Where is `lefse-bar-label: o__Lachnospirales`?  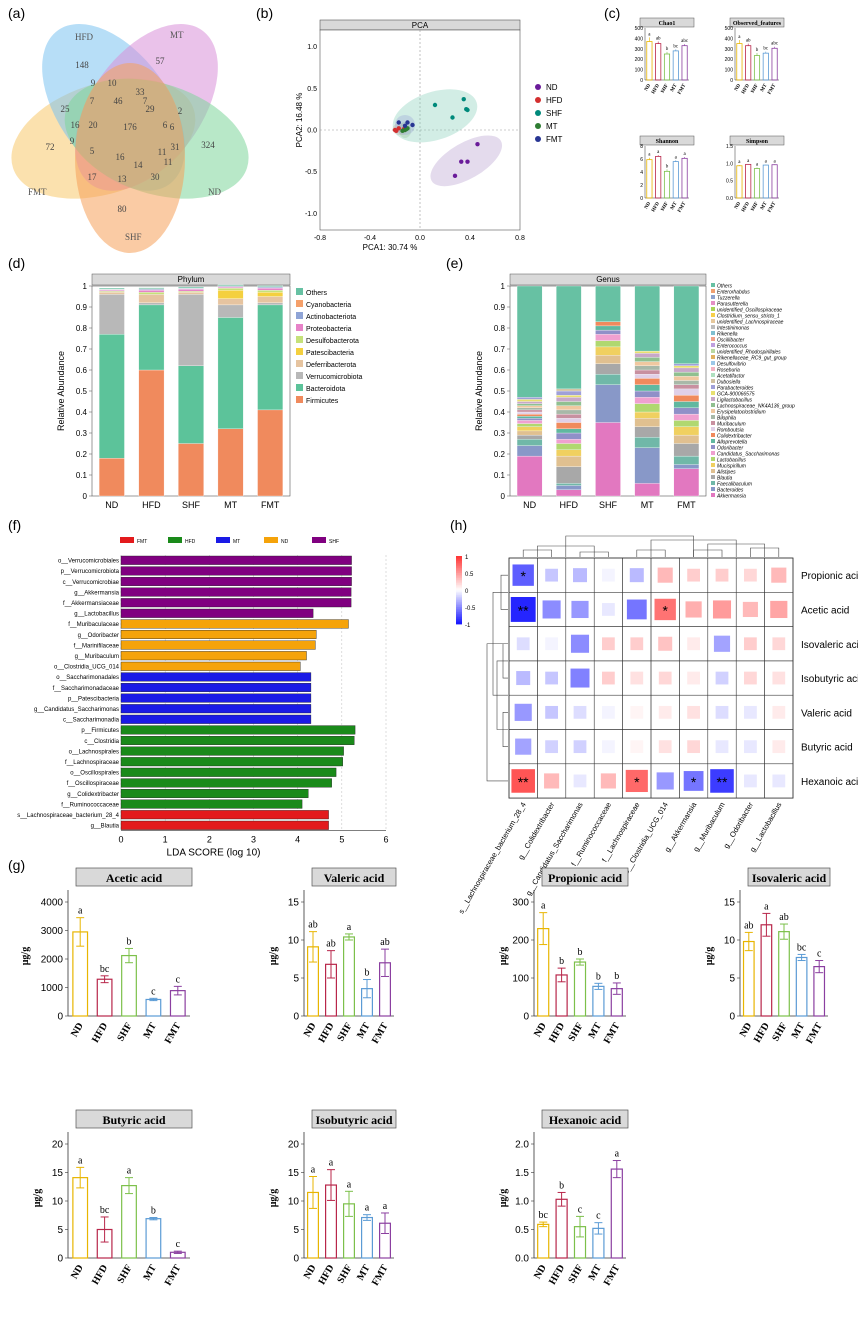
lefse-bar-label: o__Lachnospirales is located at coordinates (94, 752).